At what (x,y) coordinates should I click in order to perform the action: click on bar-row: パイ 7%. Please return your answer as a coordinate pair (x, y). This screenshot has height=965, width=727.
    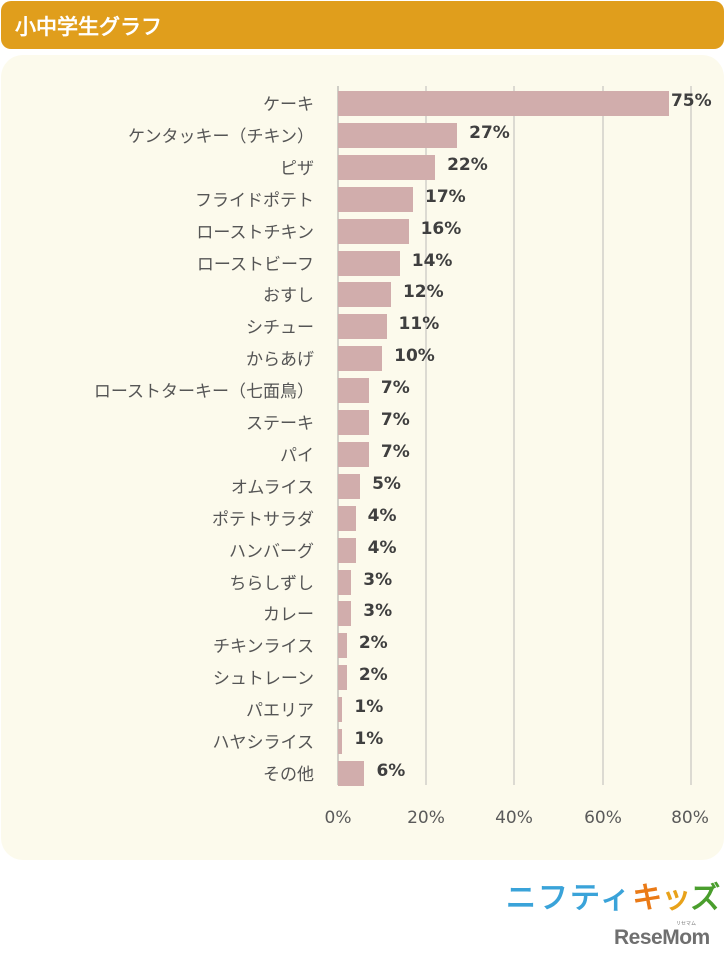
    Looking at the image, I should click on (363, 455).